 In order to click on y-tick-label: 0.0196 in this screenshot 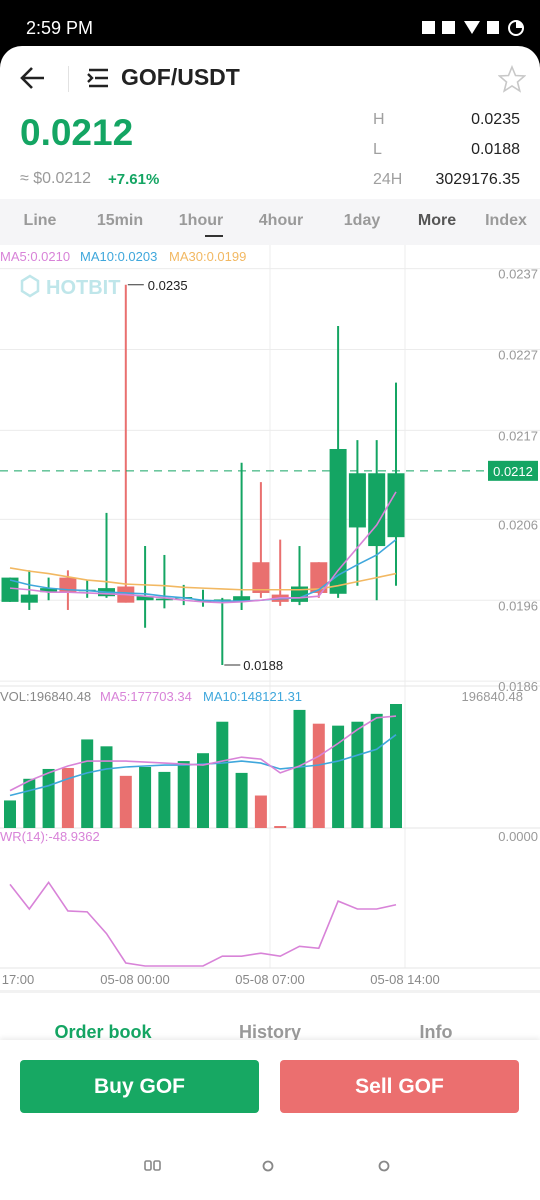, I will do `click(518, 605)`.